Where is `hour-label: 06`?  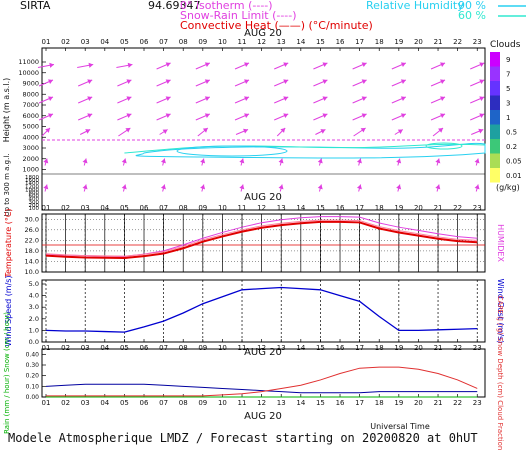 hour-label: 06 is located at coordinates (144, 403).